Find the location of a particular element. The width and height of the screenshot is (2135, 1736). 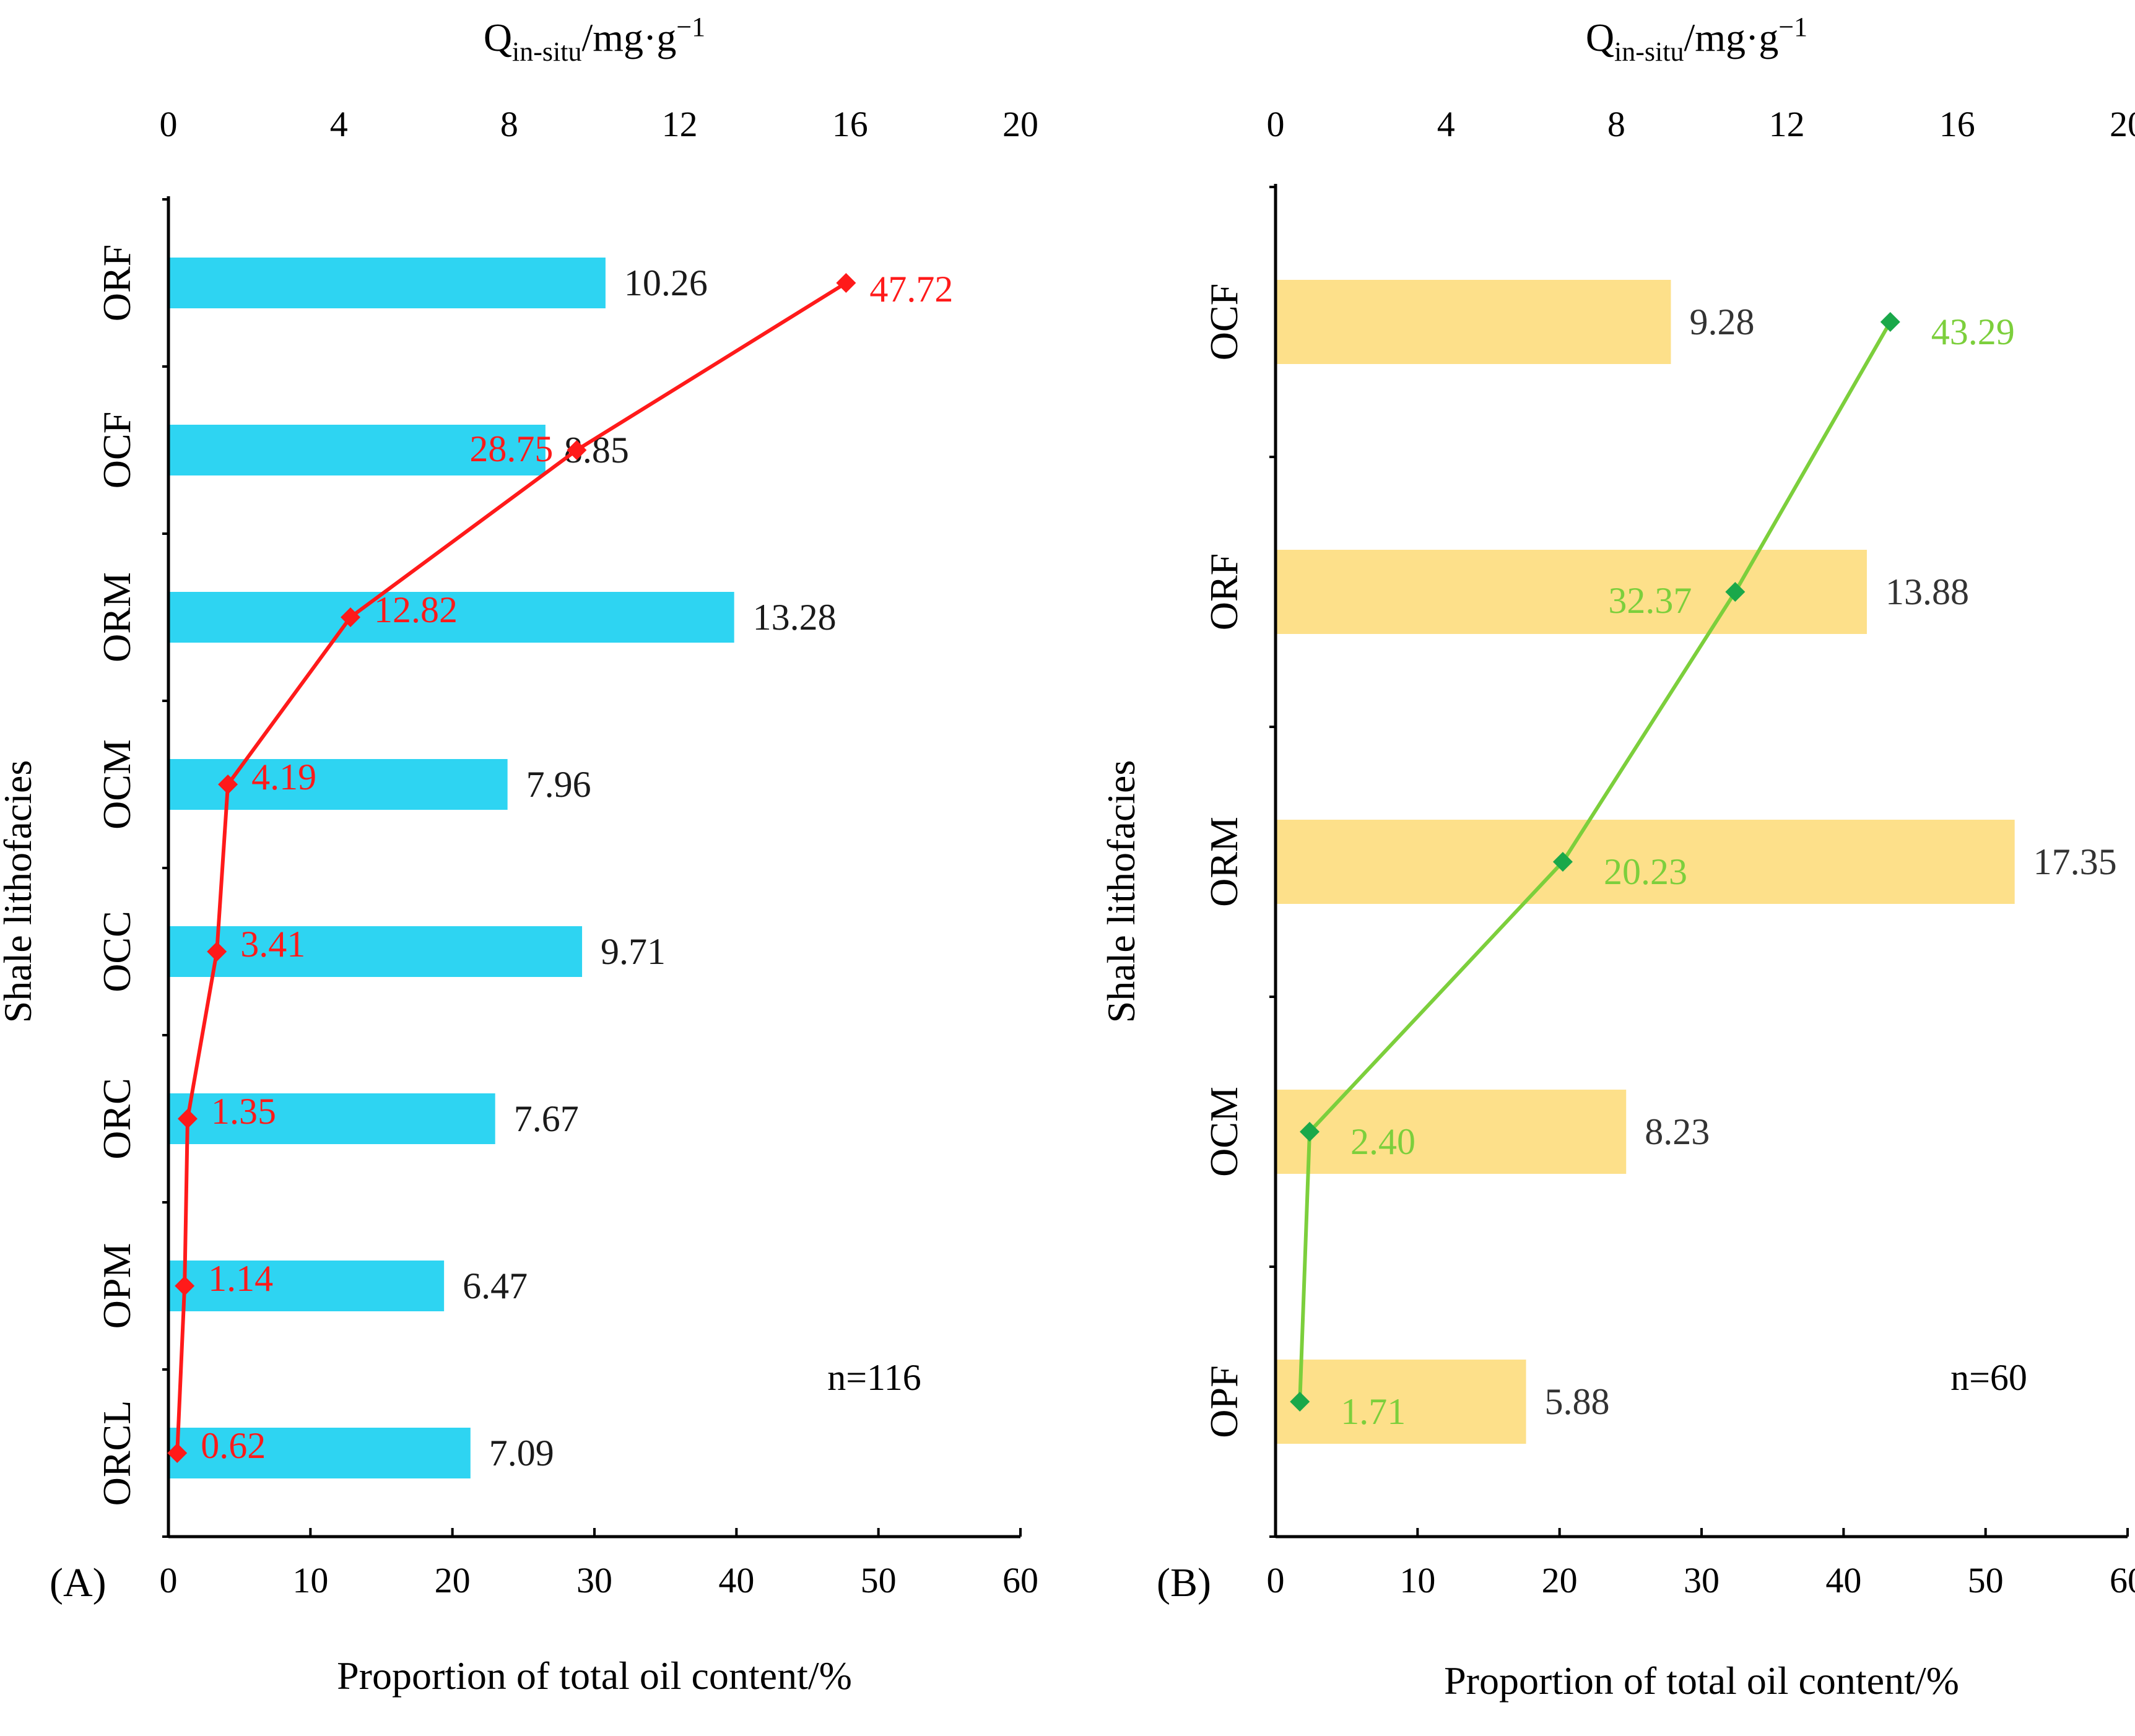

panel-a-bar-orf is located at coordinates (387, 283).